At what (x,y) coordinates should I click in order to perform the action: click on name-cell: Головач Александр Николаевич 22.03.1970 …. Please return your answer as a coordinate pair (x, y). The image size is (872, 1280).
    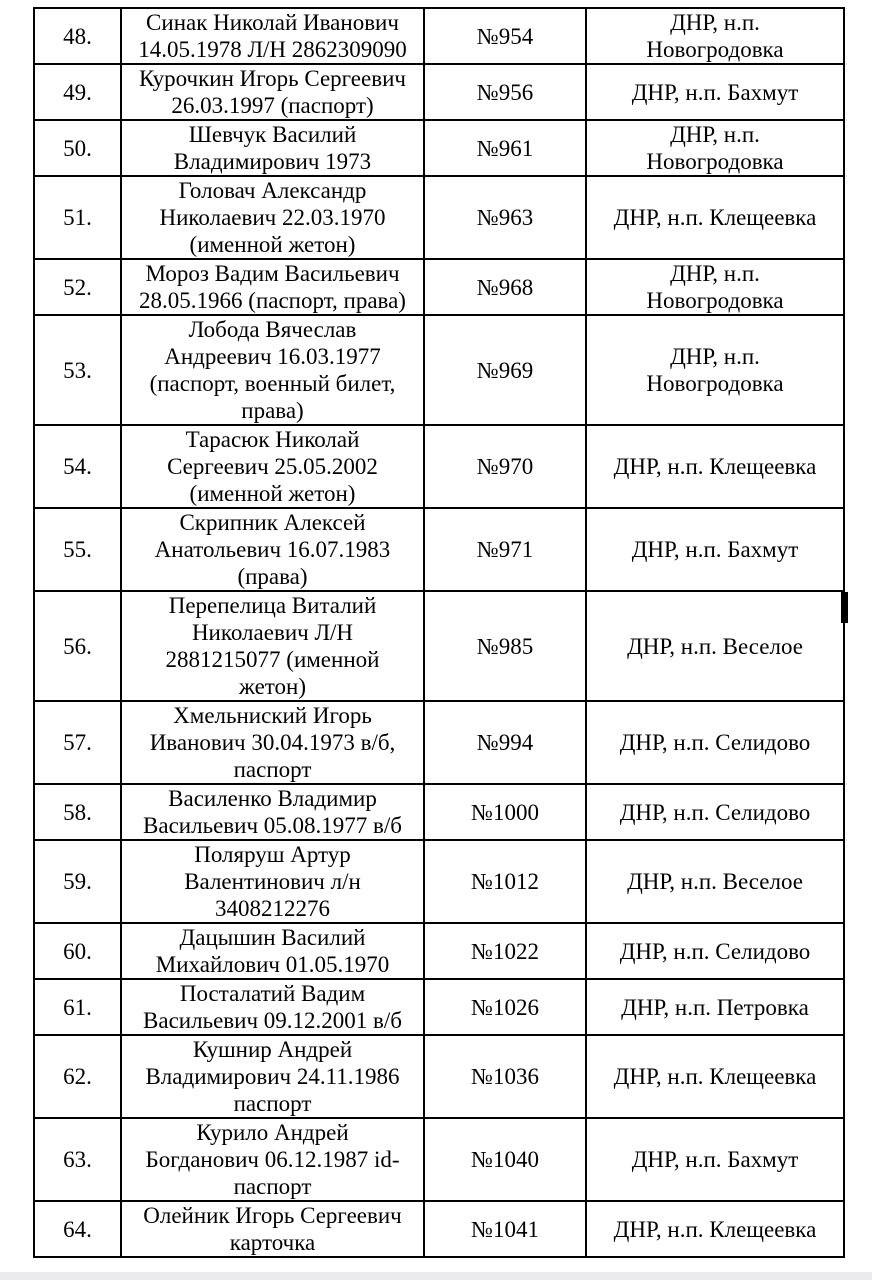
    Looking at the image, I should click on (272, 217).